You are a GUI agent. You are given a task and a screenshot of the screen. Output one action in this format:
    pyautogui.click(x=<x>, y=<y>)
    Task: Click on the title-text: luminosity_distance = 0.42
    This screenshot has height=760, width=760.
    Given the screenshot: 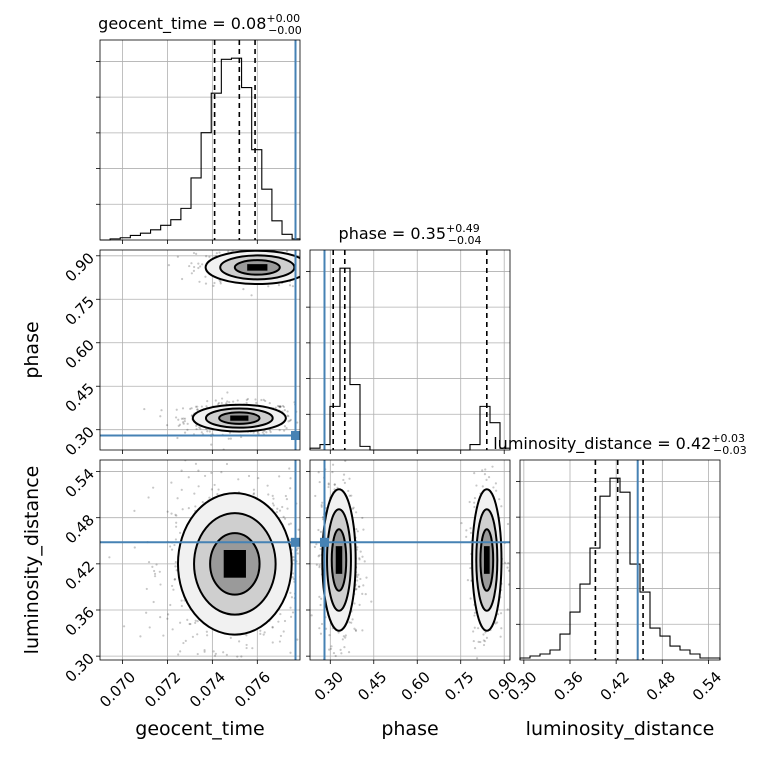 What is the action you would take?
    pyautogui.click(x=602, y=444)
    